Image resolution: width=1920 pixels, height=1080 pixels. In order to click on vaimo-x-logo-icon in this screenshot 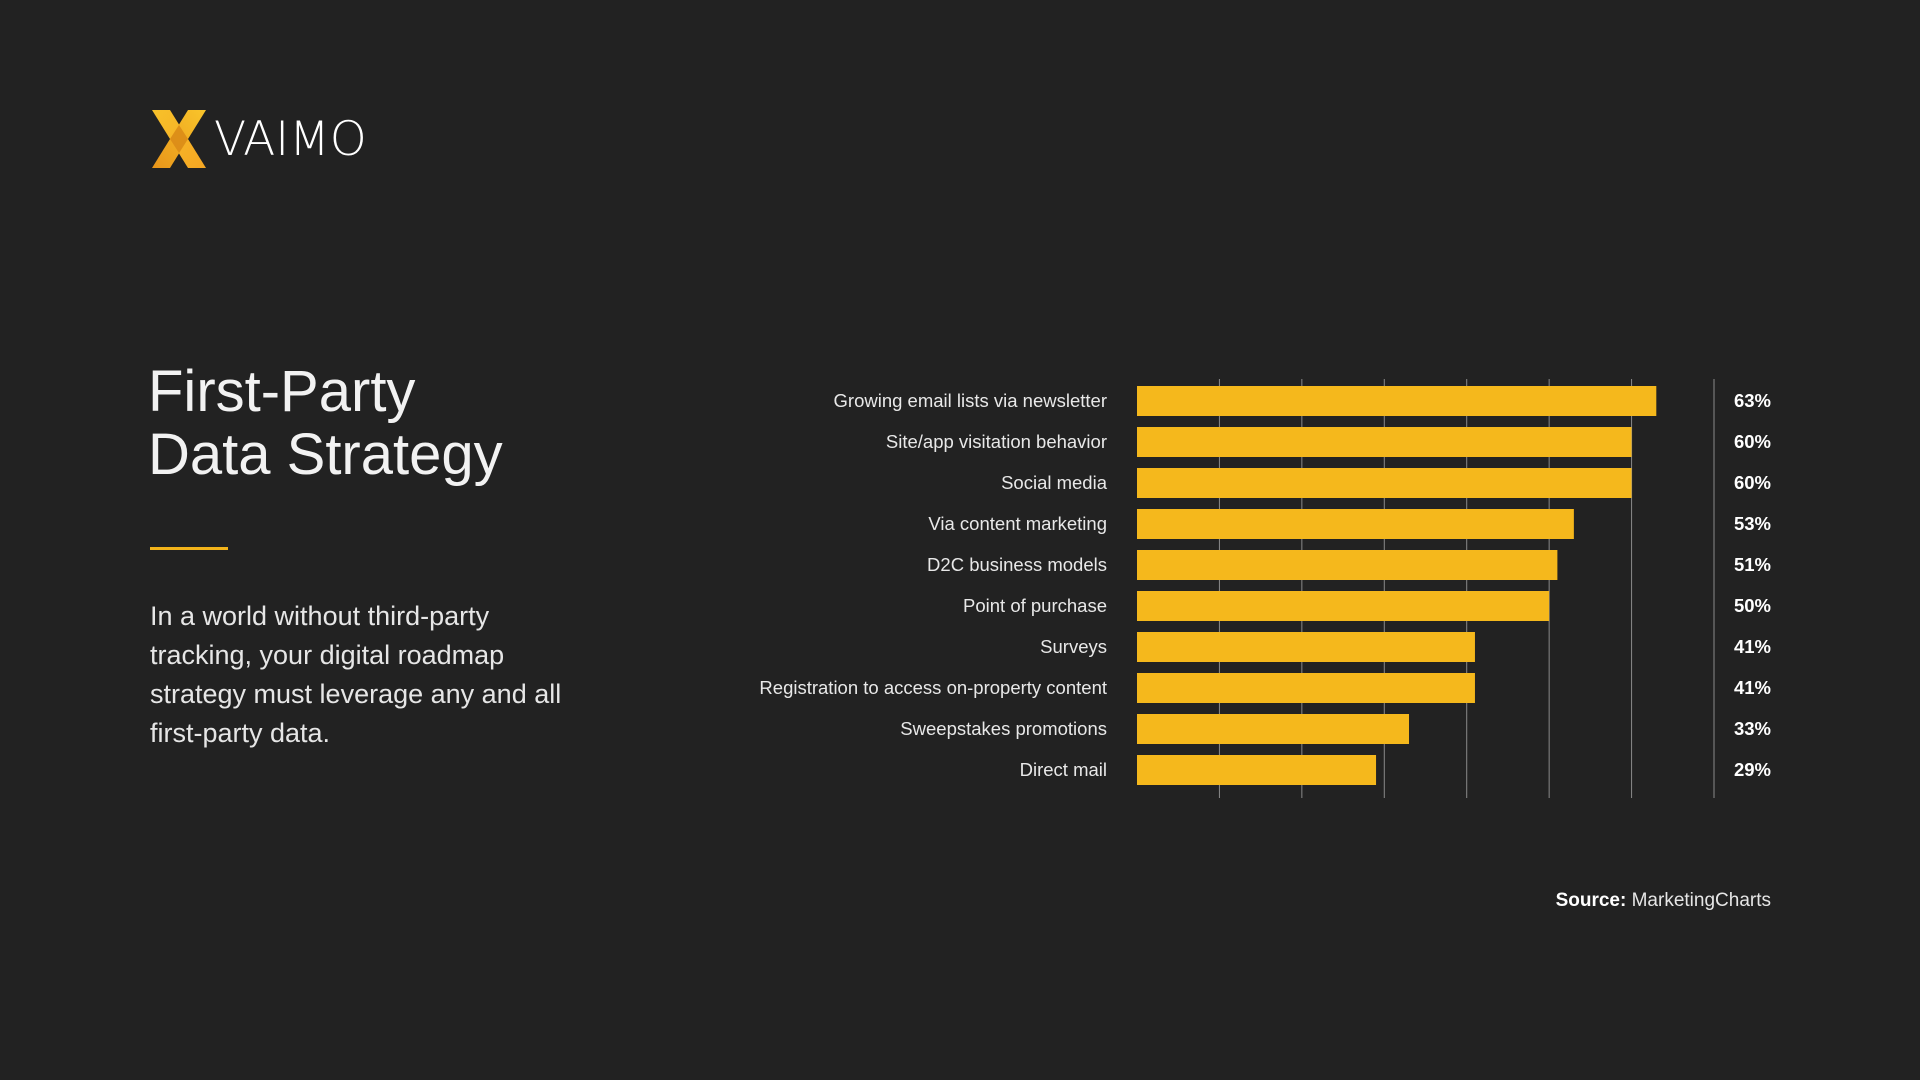, I will do `click(179, 139)`.